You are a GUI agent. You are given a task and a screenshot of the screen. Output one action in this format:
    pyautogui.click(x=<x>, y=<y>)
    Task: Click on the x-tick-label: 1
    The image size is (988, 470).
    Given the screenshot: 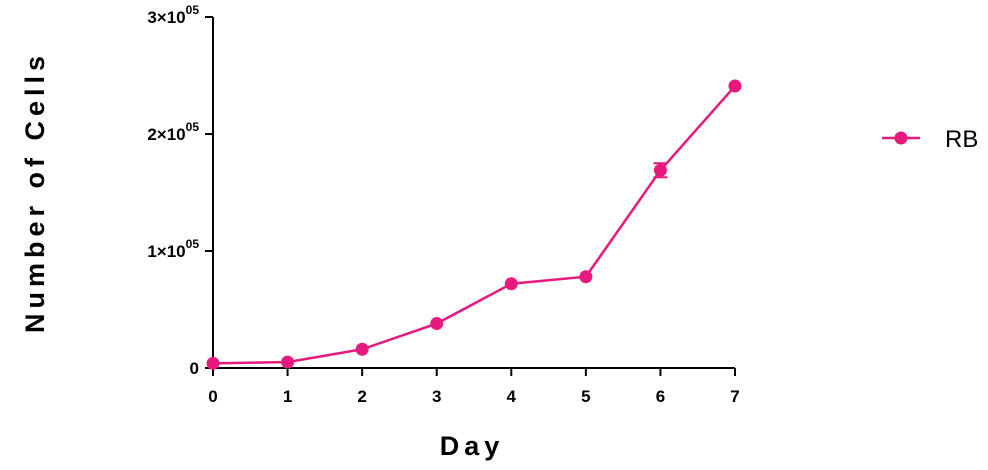 What is the action you would take?
    pyautogui.click(x=287, y=396)
    